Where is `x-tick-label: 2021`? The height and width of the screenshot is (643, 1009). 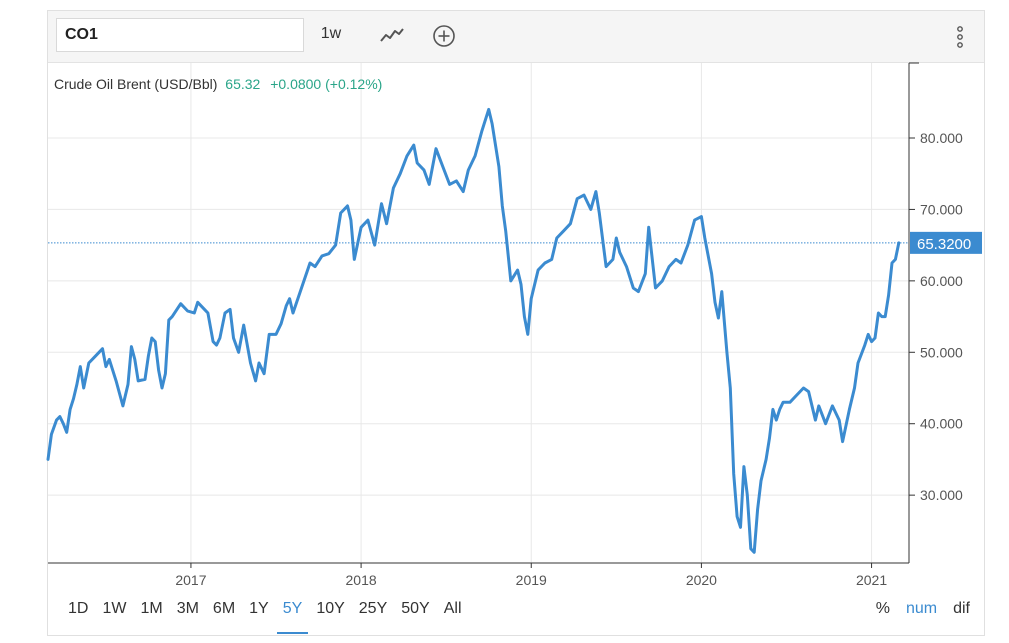
x-tick-label: 2021 is located at coordinates (871, 580).